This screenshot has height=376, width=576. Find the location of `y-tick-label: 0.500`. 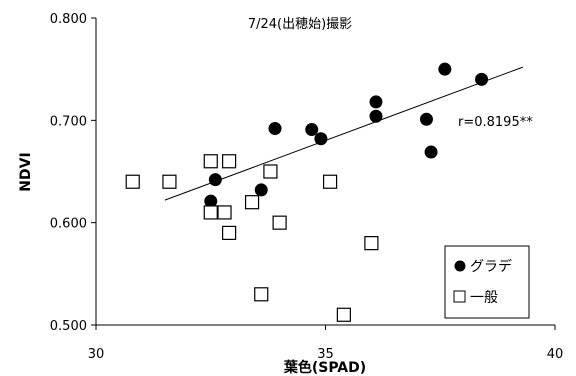

y-tick-label: 0.500 is located at coordinates (68, 326).